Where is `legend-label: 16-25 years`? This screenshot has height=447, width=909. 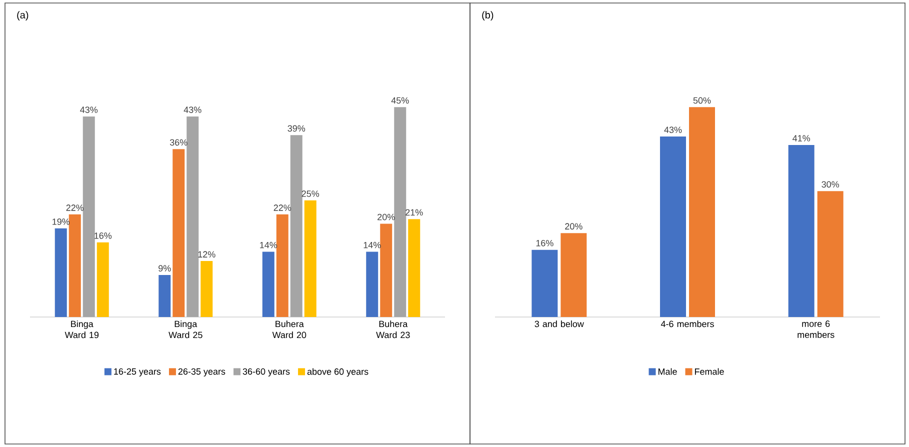
legend-label: 16-25 years is located at coordinates (137, 372).